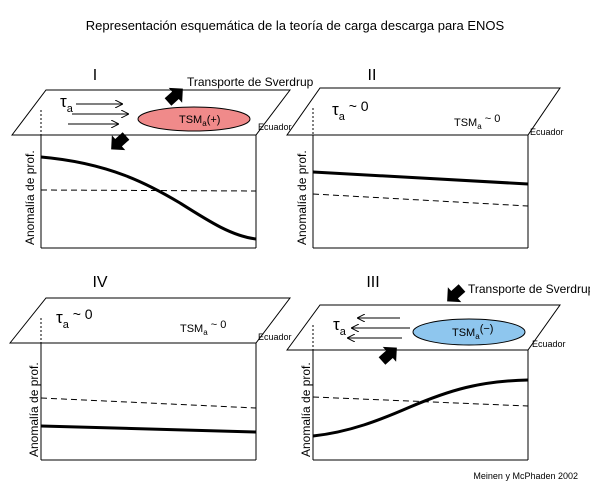  Describe the element at coordinates (120, 141) in the screenshot. I see `panel-1-sverdrup-arrow-south` at that location.